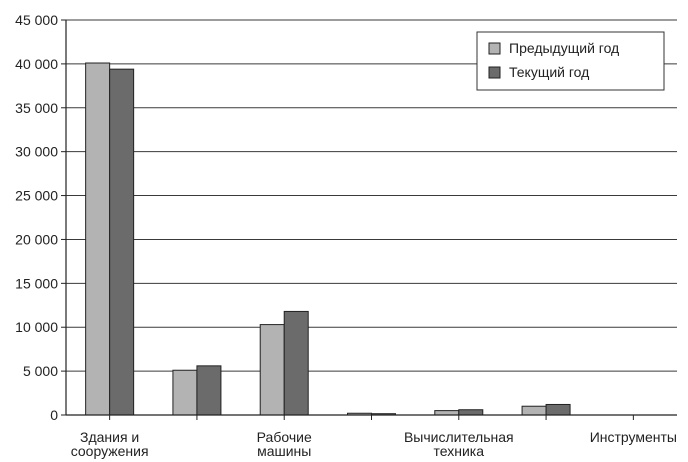 The width and height of the screenshot is (688, 462). Describe the element at coordinates (36, 108) in the screenshot. I see `y-tick-label: 35 000` at that location.